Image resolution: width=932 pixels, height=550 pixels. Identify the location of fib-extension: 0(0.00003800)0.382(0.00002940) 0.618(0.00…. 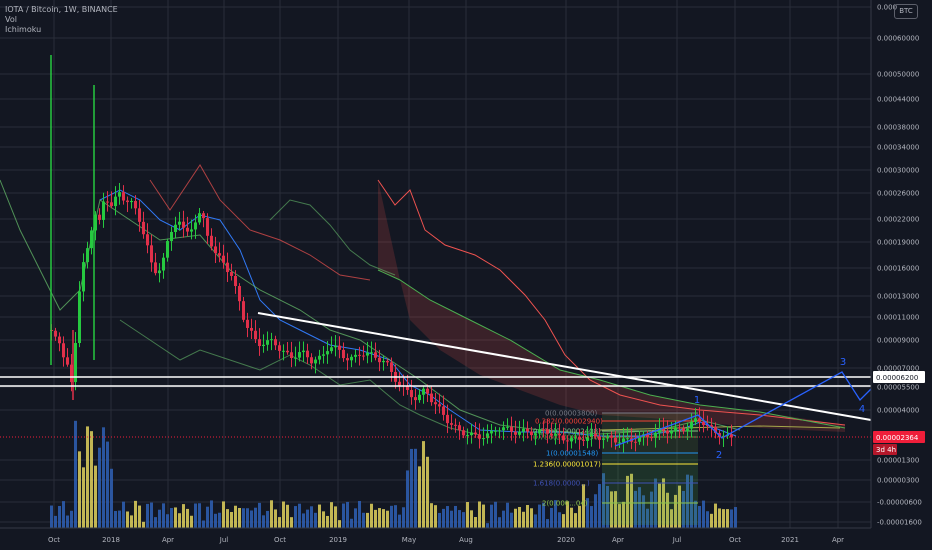
(615, 467).